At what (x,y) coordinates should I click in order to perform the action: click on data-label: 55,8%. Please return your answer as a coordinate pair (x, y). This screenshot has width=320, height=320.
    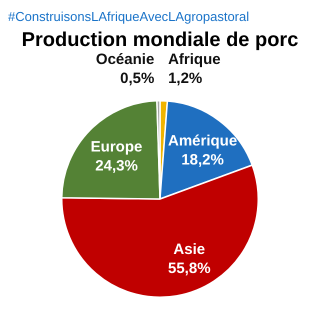
    Looking at the image, I should click on (189, 269).